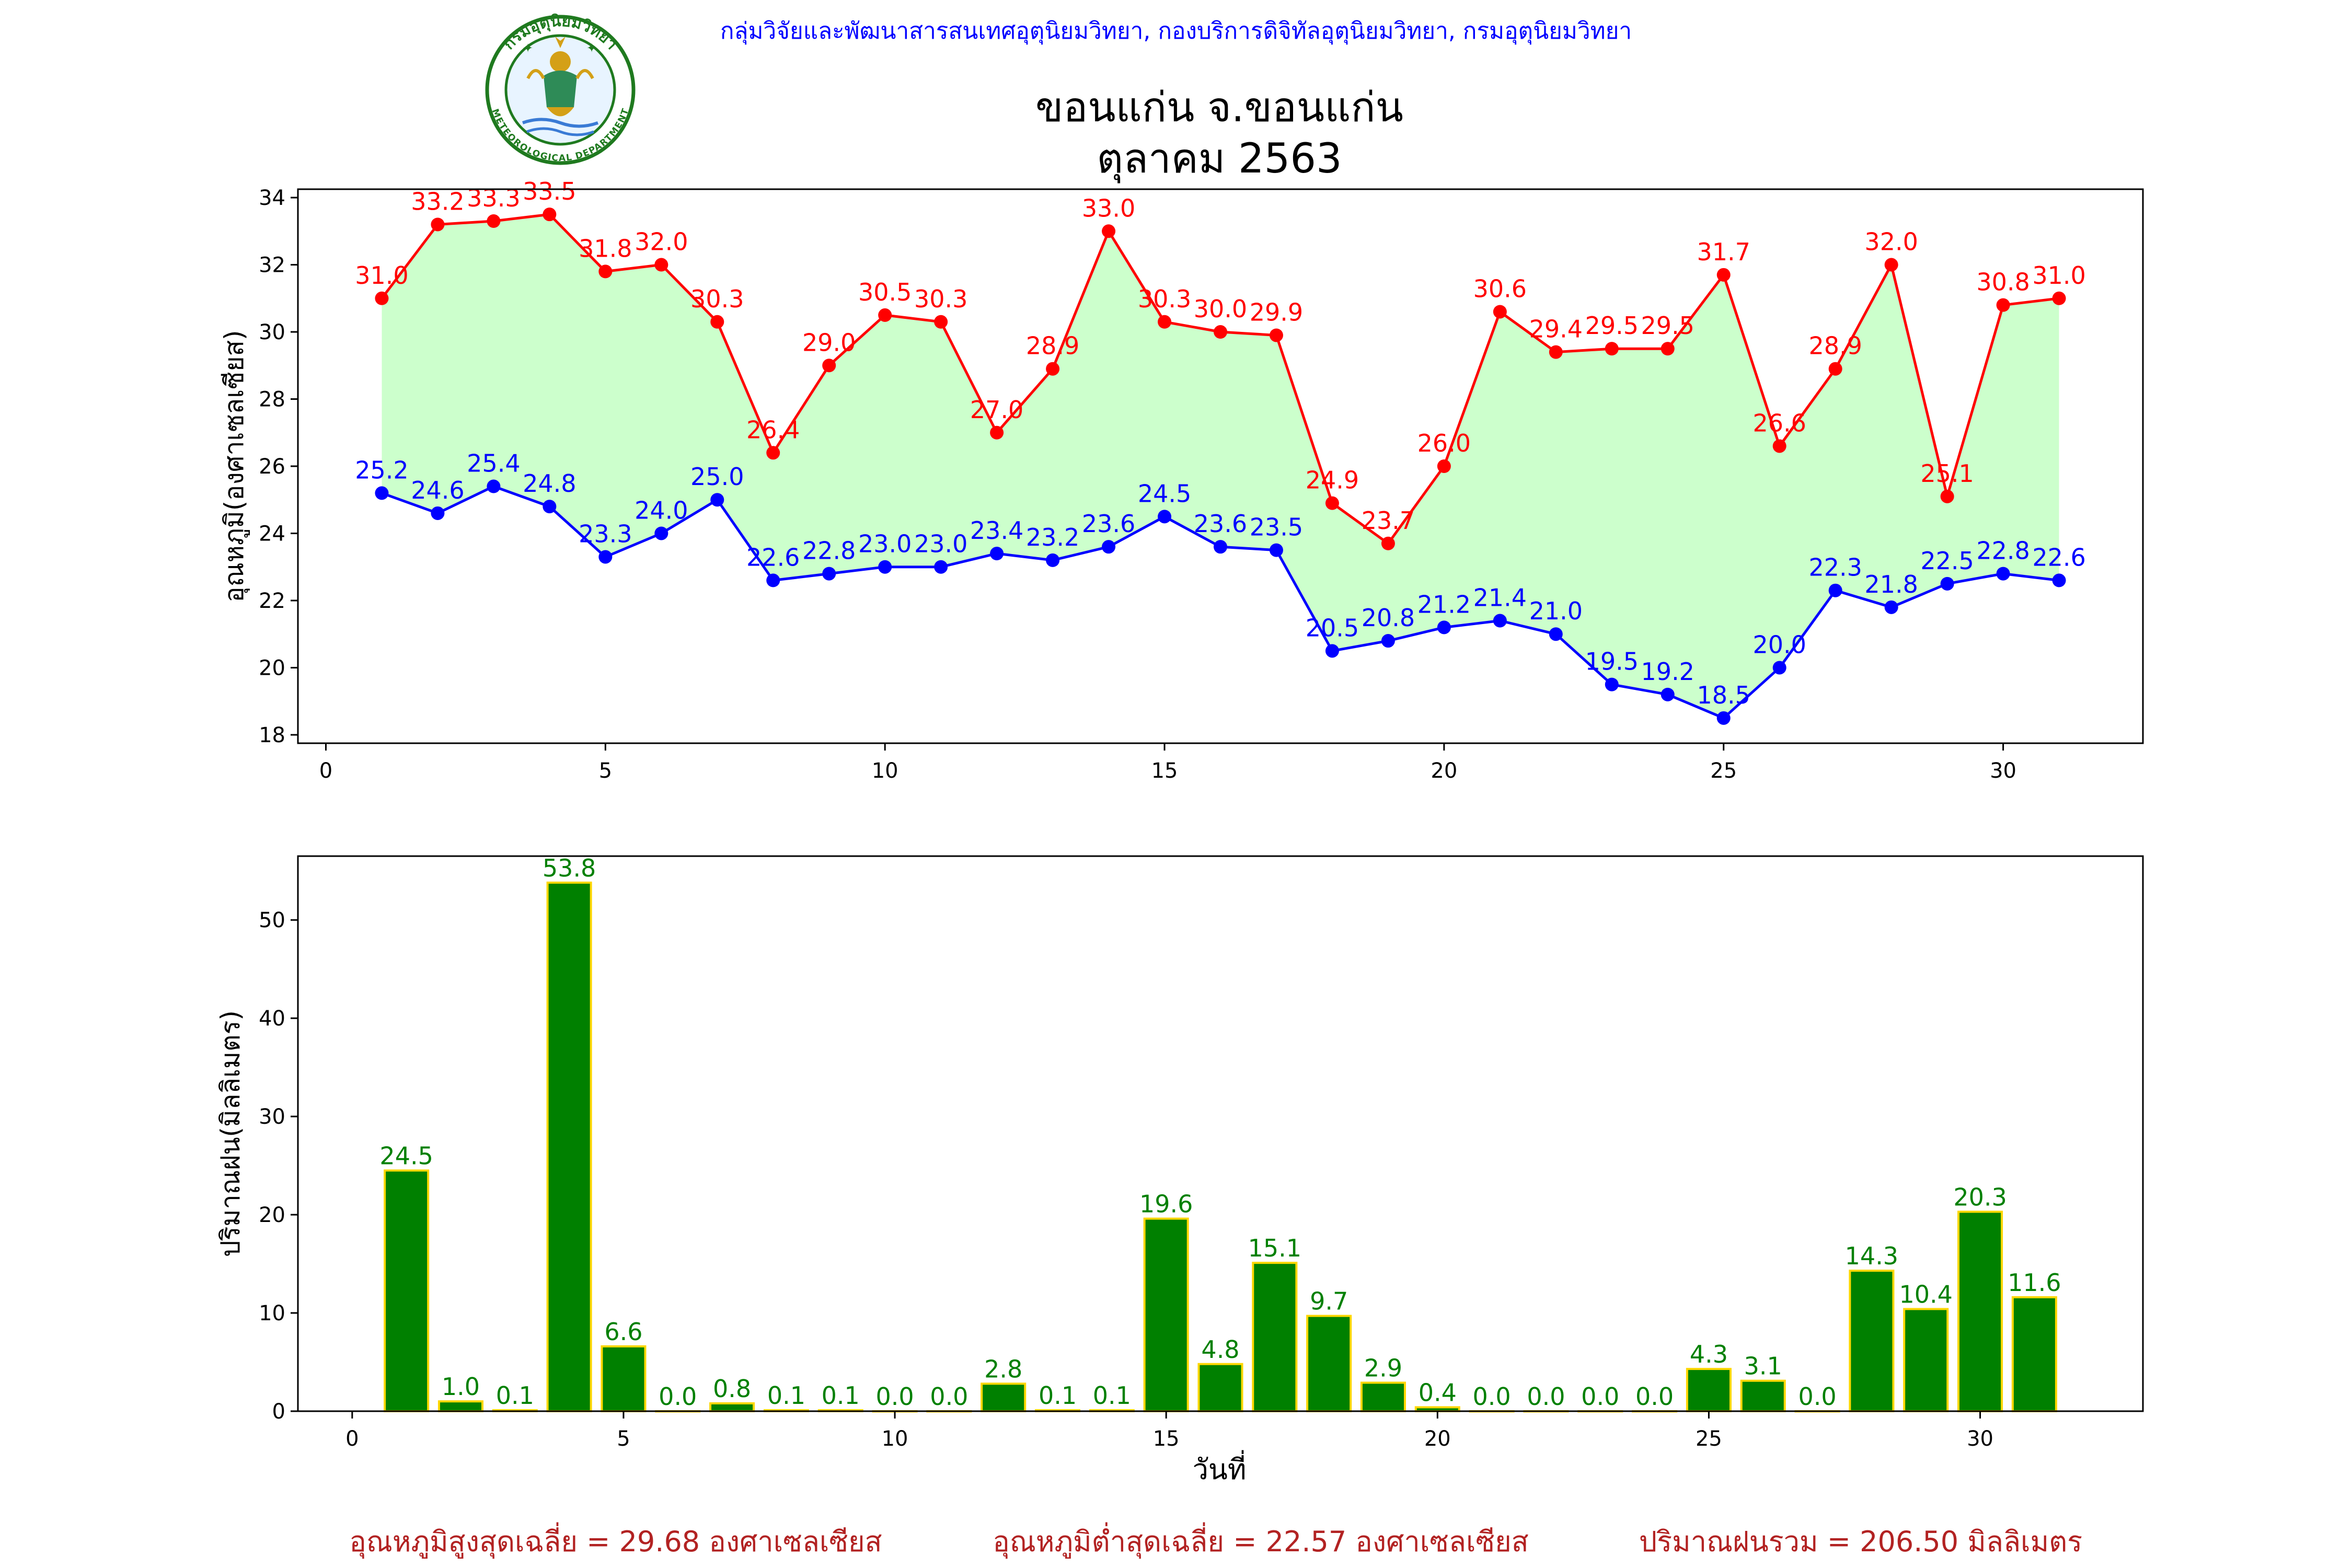  Describe the element at coordinates (1003, 1369) in the screenshot. I see `rainfall-value-label: 2.8` at that location.